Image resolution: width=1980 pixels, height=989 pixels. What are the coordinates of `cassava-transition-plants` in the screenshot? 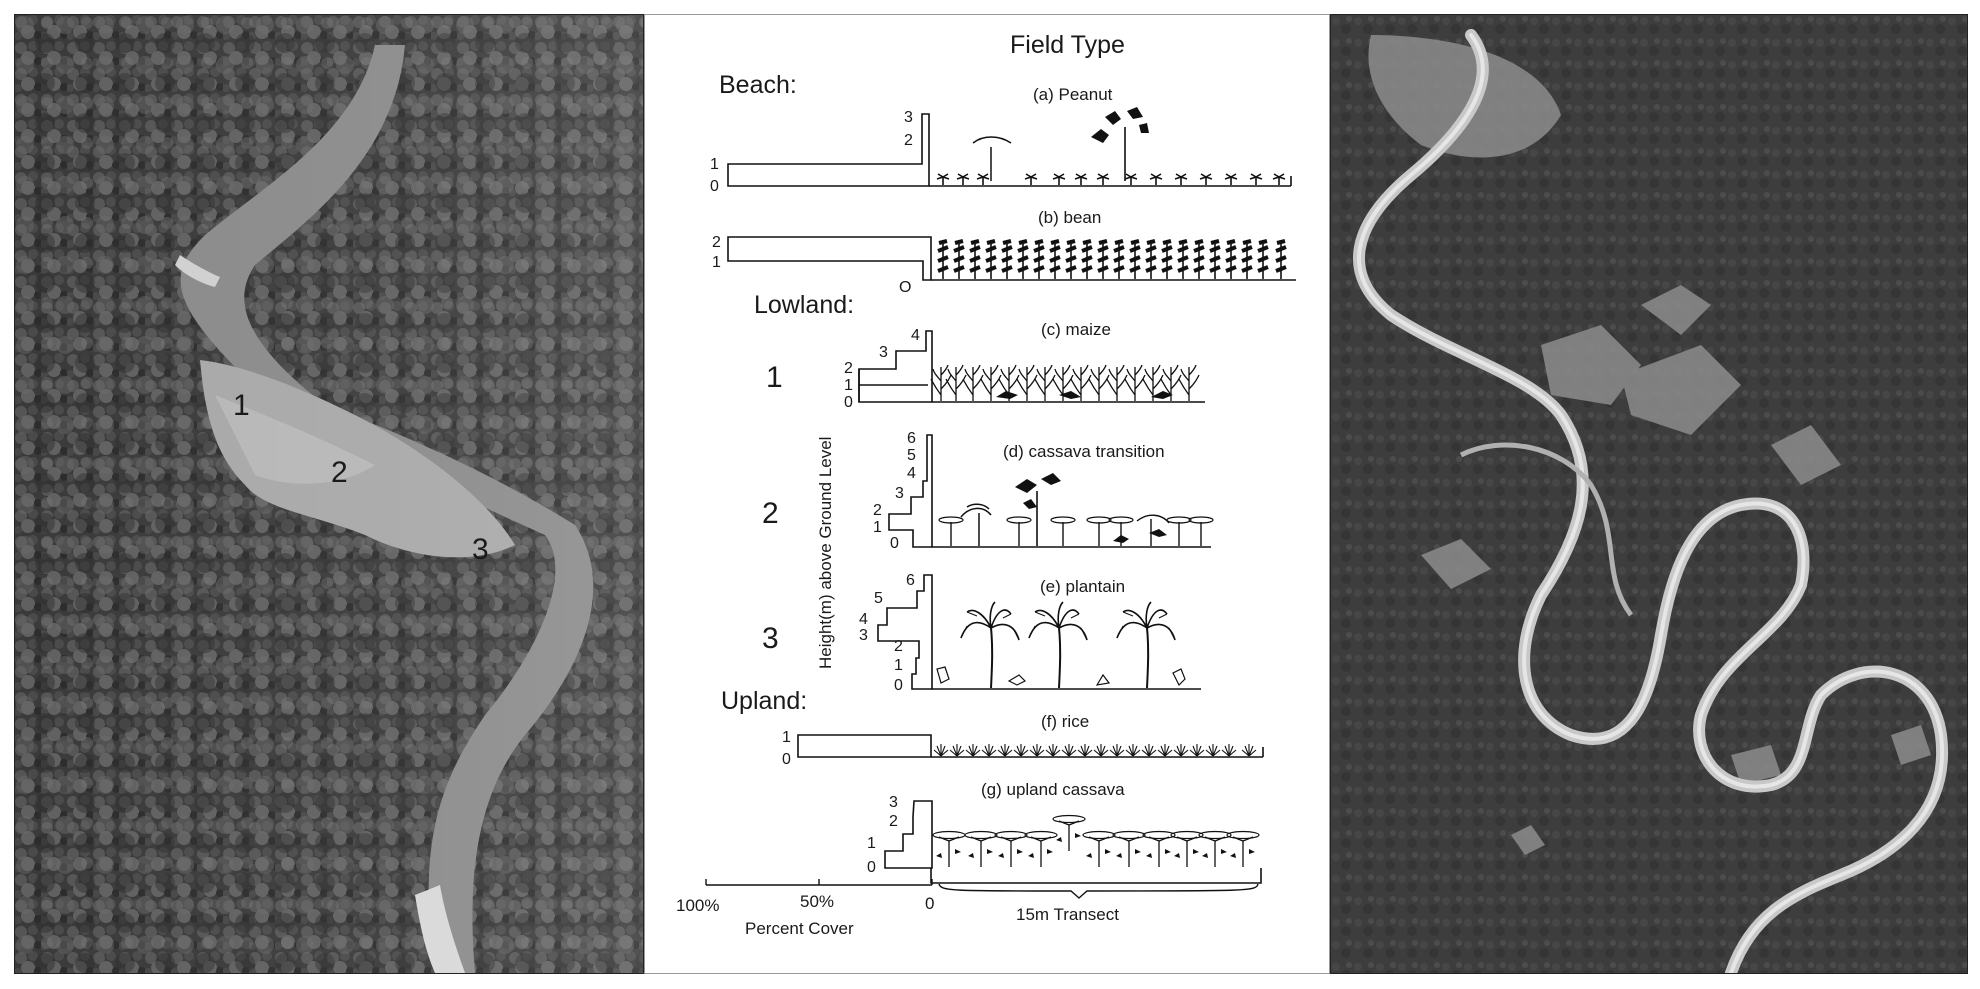 It's located at (1076, 510).